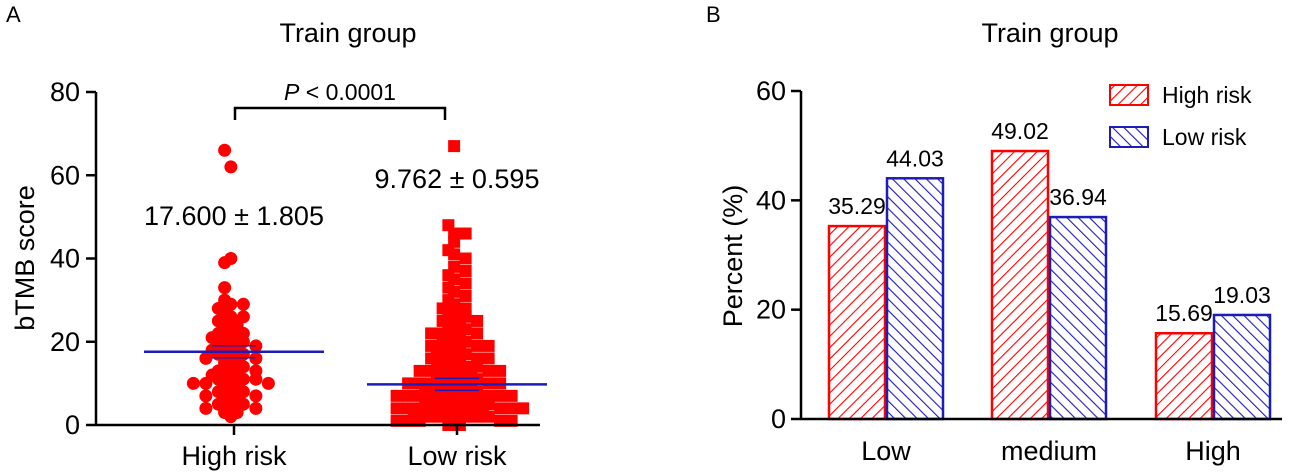 The height and width of the screenshot is (475, 1299). What do you see at coordinates (25, 258) in the screenshot?
I see `panel-a-y-axis-label: bTMB score` at bounding box center [25, 258].